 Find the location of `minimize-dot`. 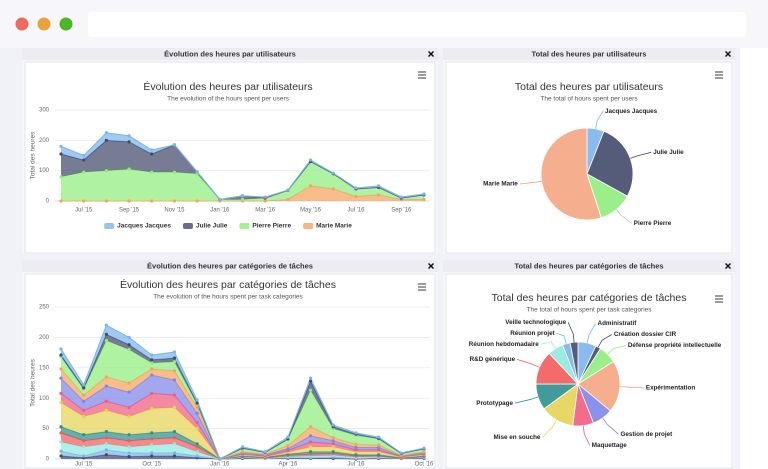

minimize-dot is located at coordinates (44, 24).